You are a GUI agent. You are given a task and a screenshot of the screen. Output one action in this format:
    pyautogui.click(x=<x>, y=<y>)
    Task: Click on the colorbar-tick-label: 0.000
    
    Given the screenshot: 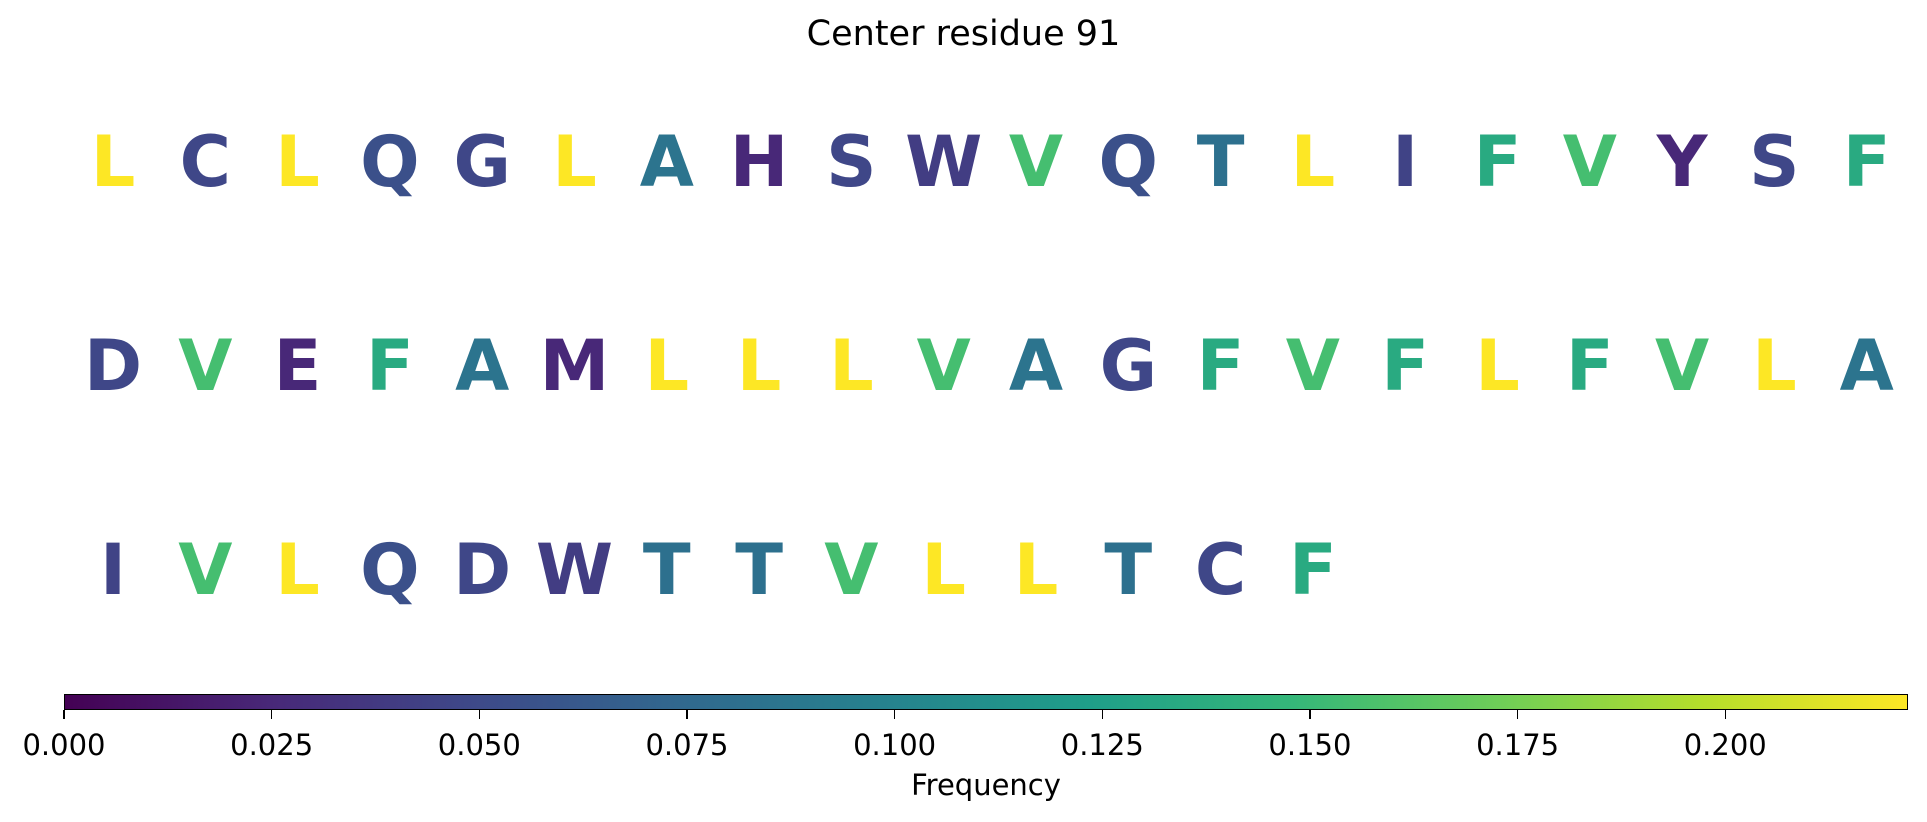 What is the action you would take?
    pyautogui.click(x=64, y=745)
    